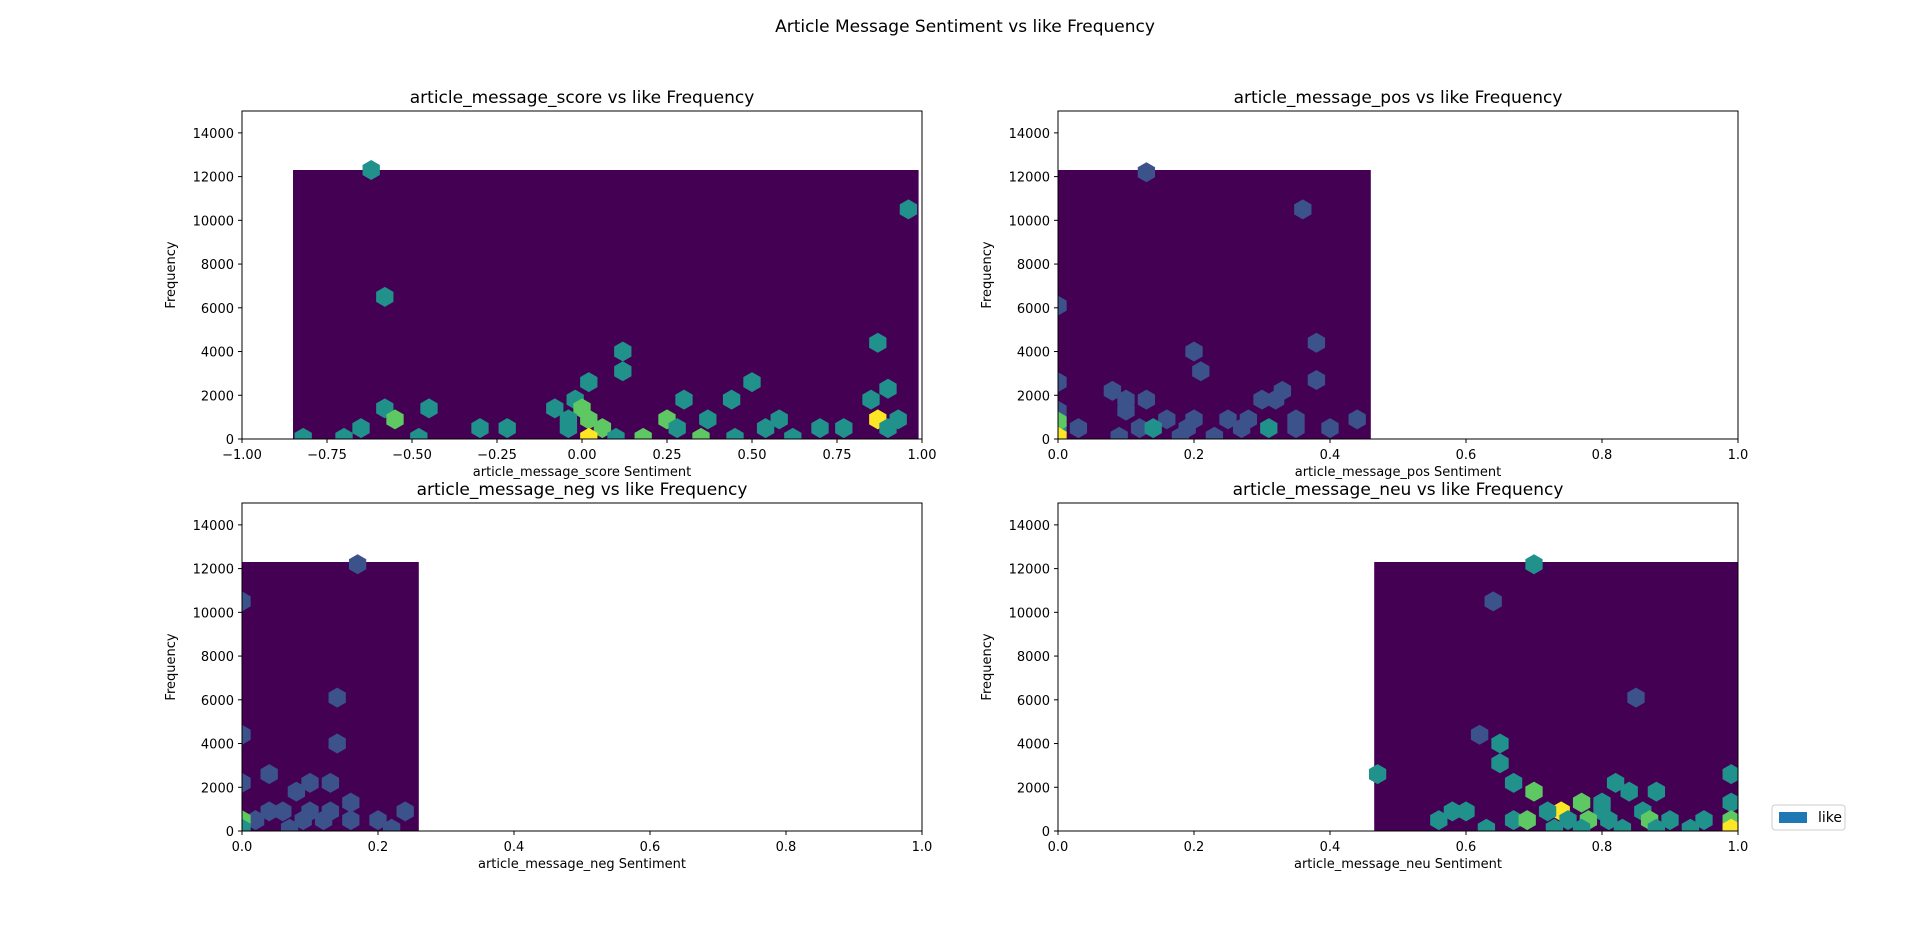 The image size is (1920, 927). I want to click on subplot-title: article_message_neu vs like Frequency, so click(1398, 490).